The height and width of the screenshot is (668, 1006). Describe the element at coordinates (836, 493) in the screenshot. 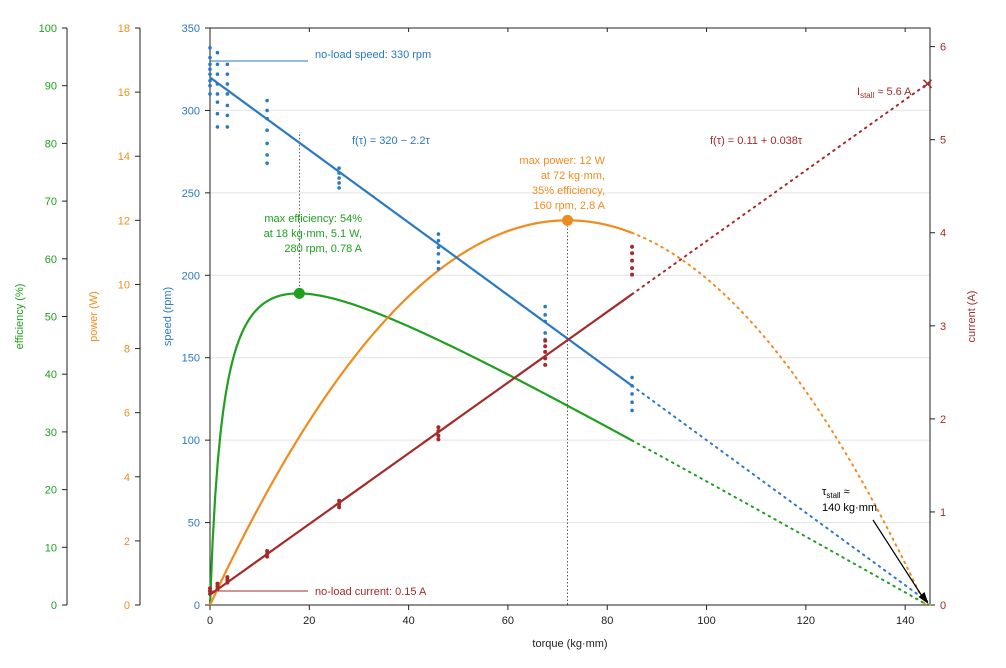

I see `stall-torque-label-line1: τstall ≈` at that location.